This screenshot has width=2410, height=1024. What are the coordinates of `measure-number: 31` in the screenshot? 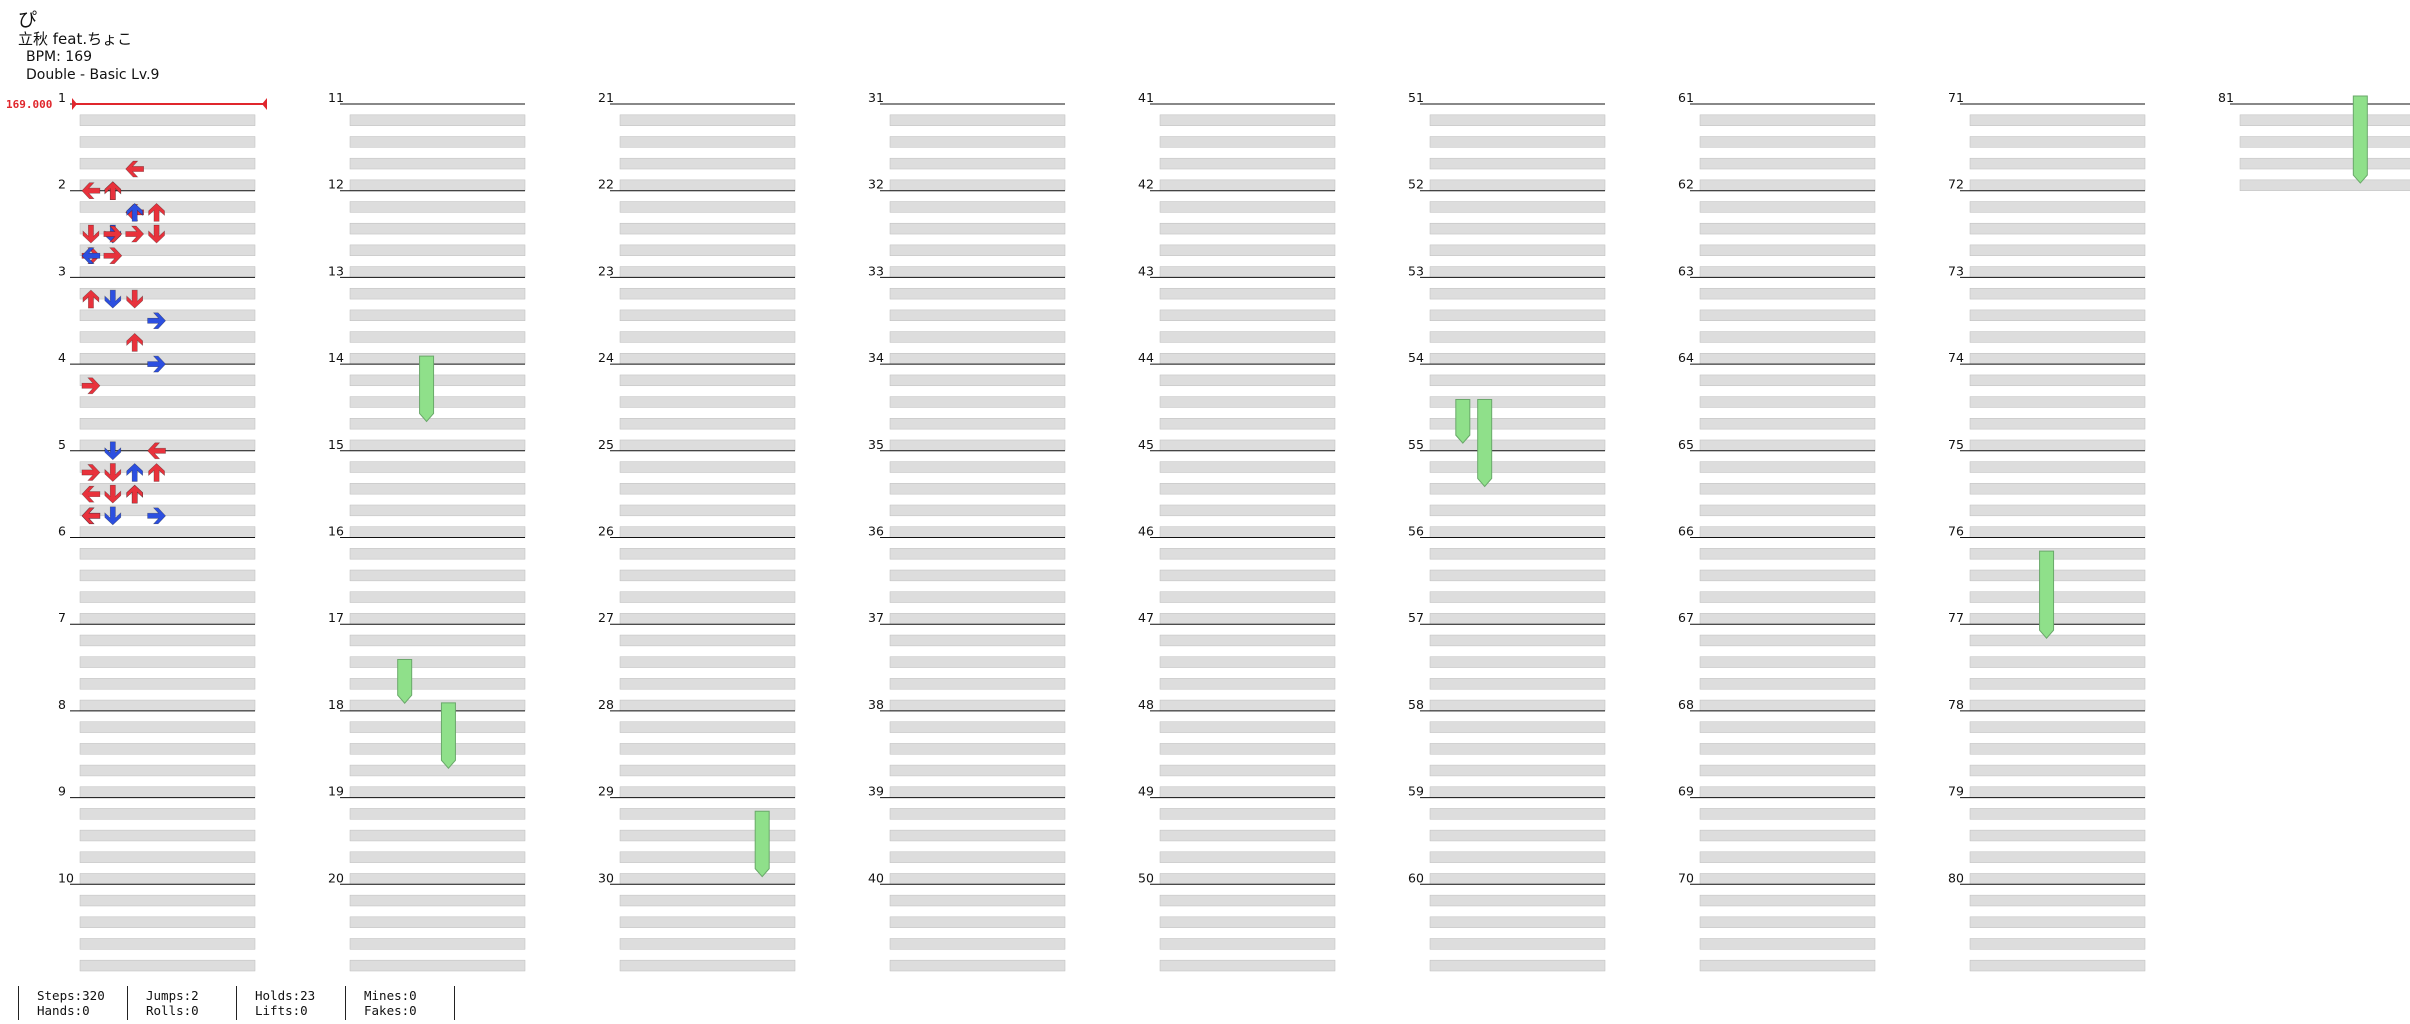 It's located at (876, 97).